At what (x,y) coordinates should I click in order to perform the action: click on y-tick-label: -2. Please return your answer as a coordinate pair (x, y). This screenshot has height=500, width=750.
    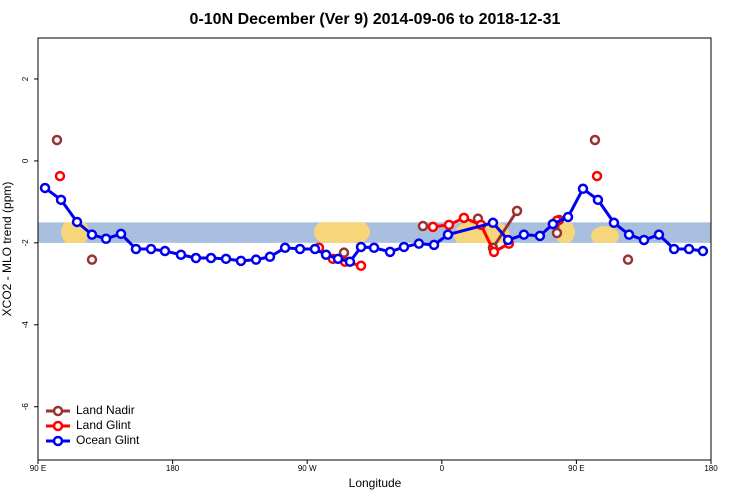
    Looking at the image, I should click on (25, 243).